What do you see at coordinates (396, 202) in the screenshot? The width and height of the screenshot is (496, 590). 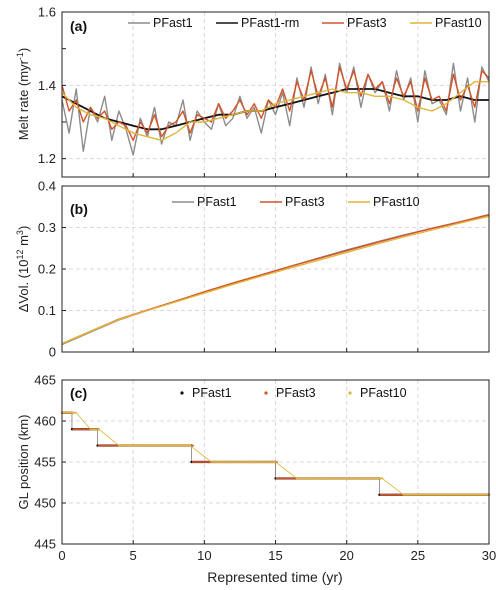 I see `legend-label-pfast10: PFast10` at bounding box center [396, 202].